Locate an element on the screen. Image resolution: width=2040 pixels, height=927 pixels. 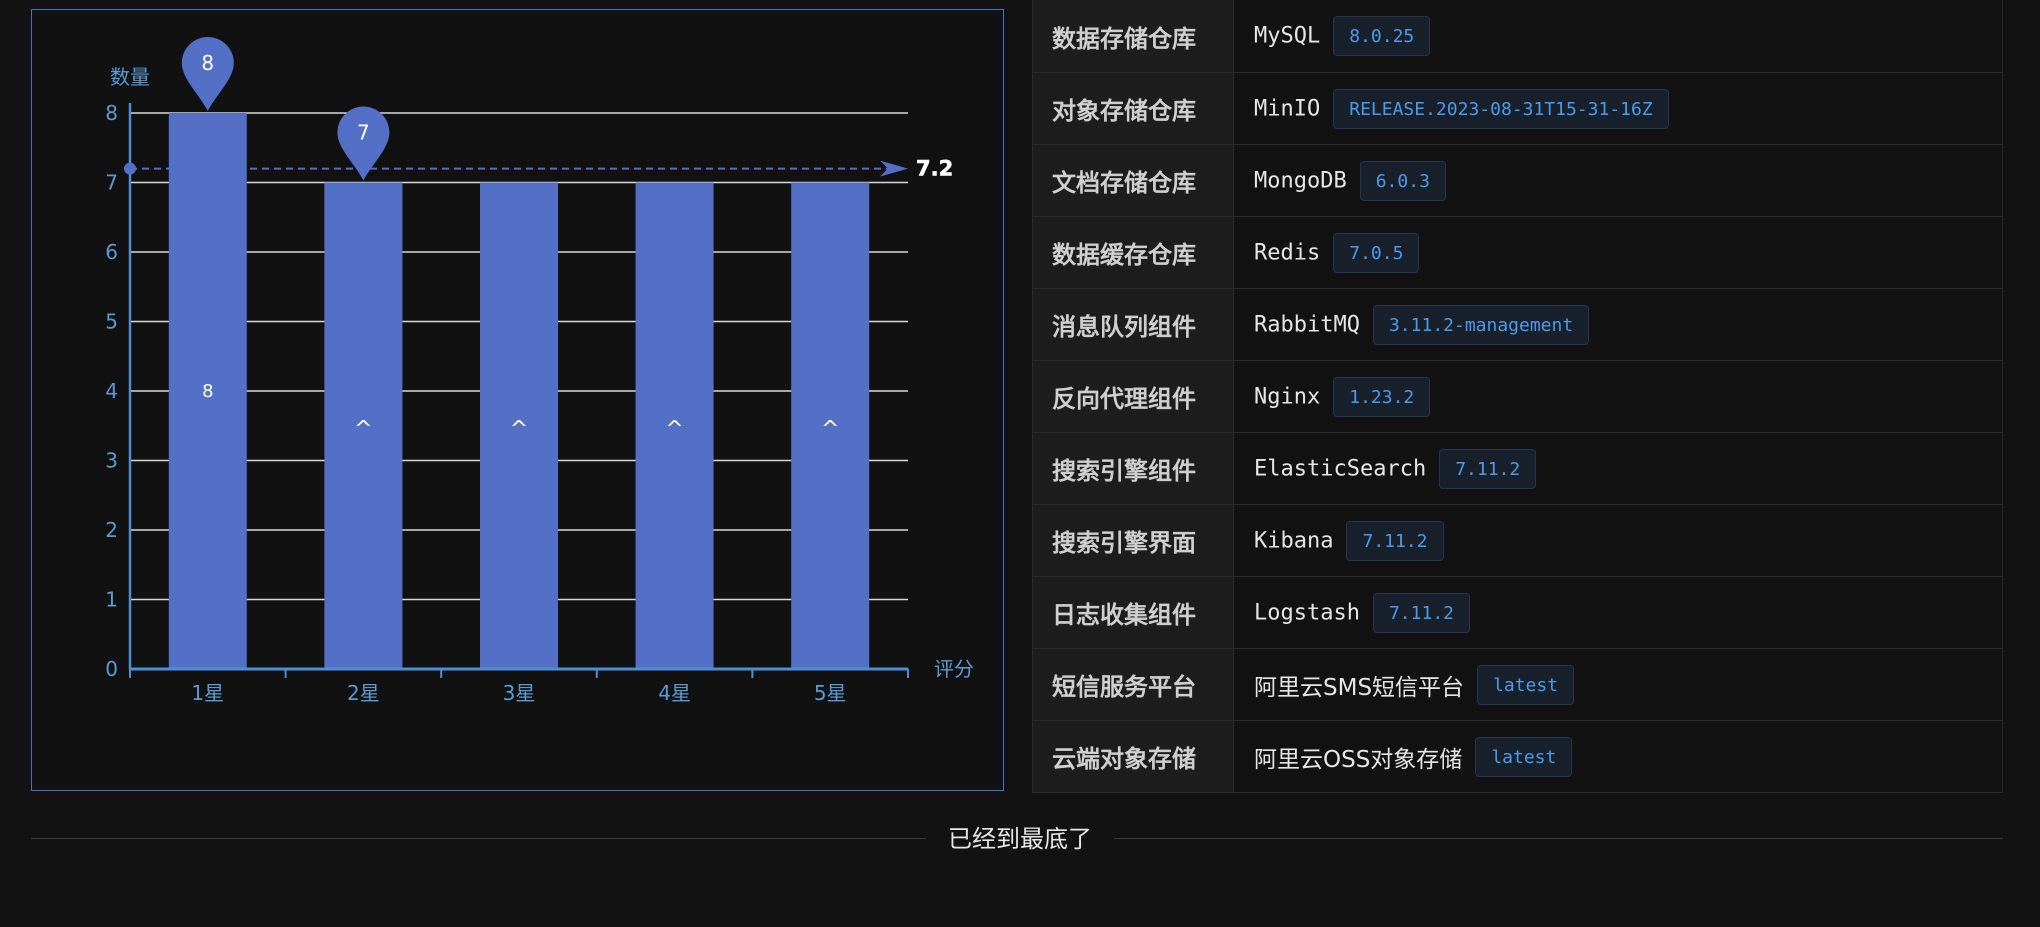
component-key: 数据缓存仓库 is located at coordinates (1133, 252).